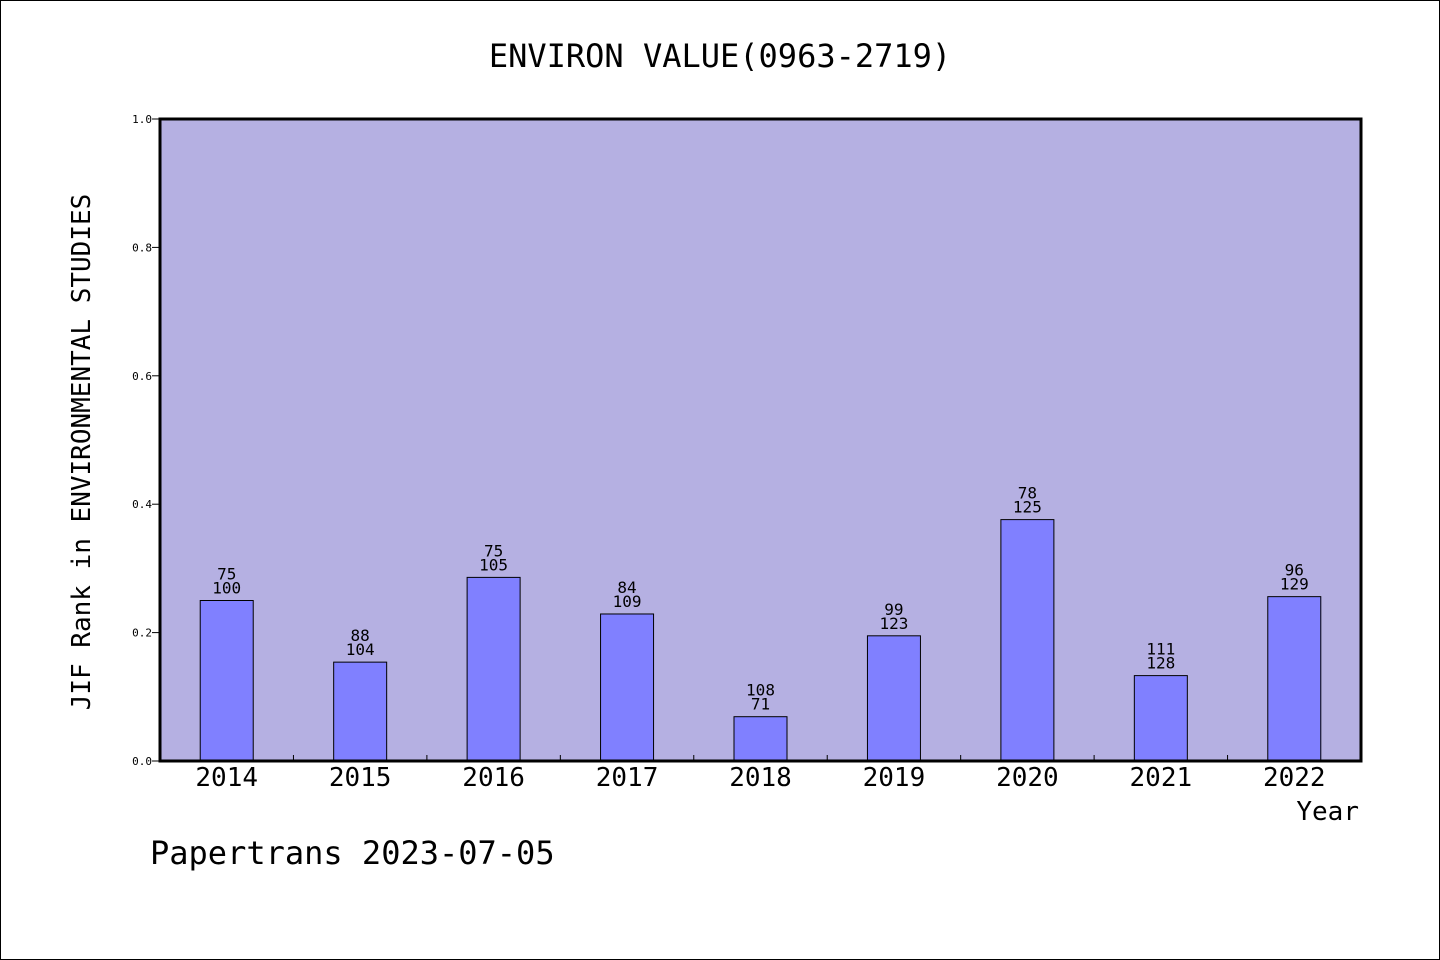 This screenshot has height=960, width=1440. Describe the element at coordinates (1327, 812) in the screenshot. I see `x-axis-label: Year` at that location.